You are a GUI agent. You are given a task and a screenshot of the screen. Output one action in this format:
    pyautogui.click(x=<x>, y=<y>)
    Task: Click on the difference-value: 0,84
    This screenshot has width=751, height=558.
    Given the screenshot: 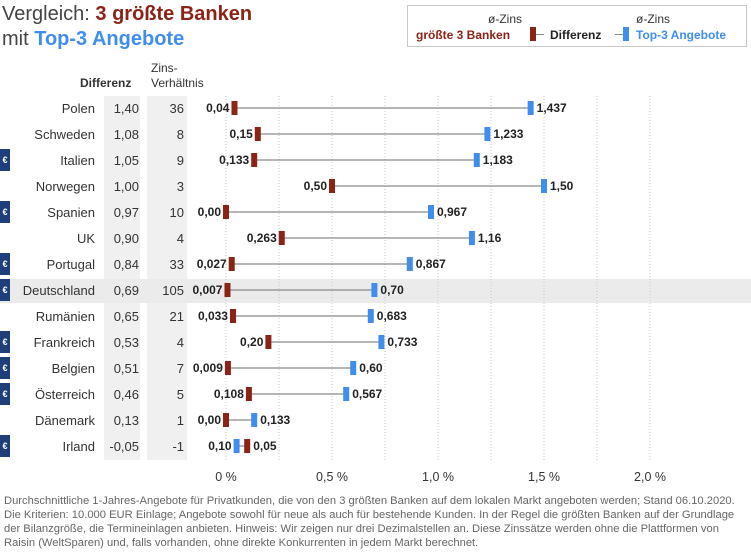 What is the action you would take?
    pyautogui.click(x=126, y=264)
    